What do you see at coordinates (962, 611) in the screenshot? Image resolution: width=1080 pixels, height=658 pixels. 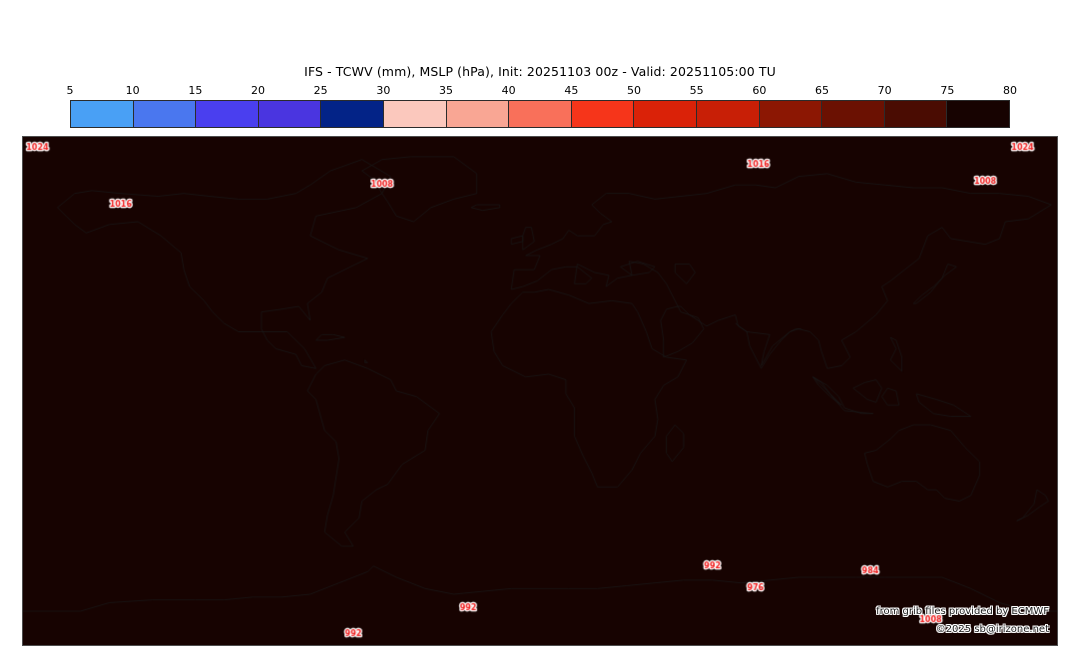 I see `data-source-credit: from grib files provided by ECMWF` at bounding box center [962, 611].